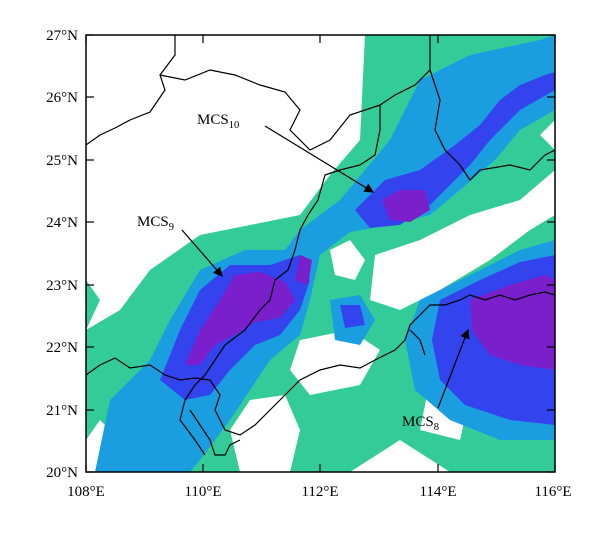  I want to click on lat-label-25: 25°N, so click(62, 161).